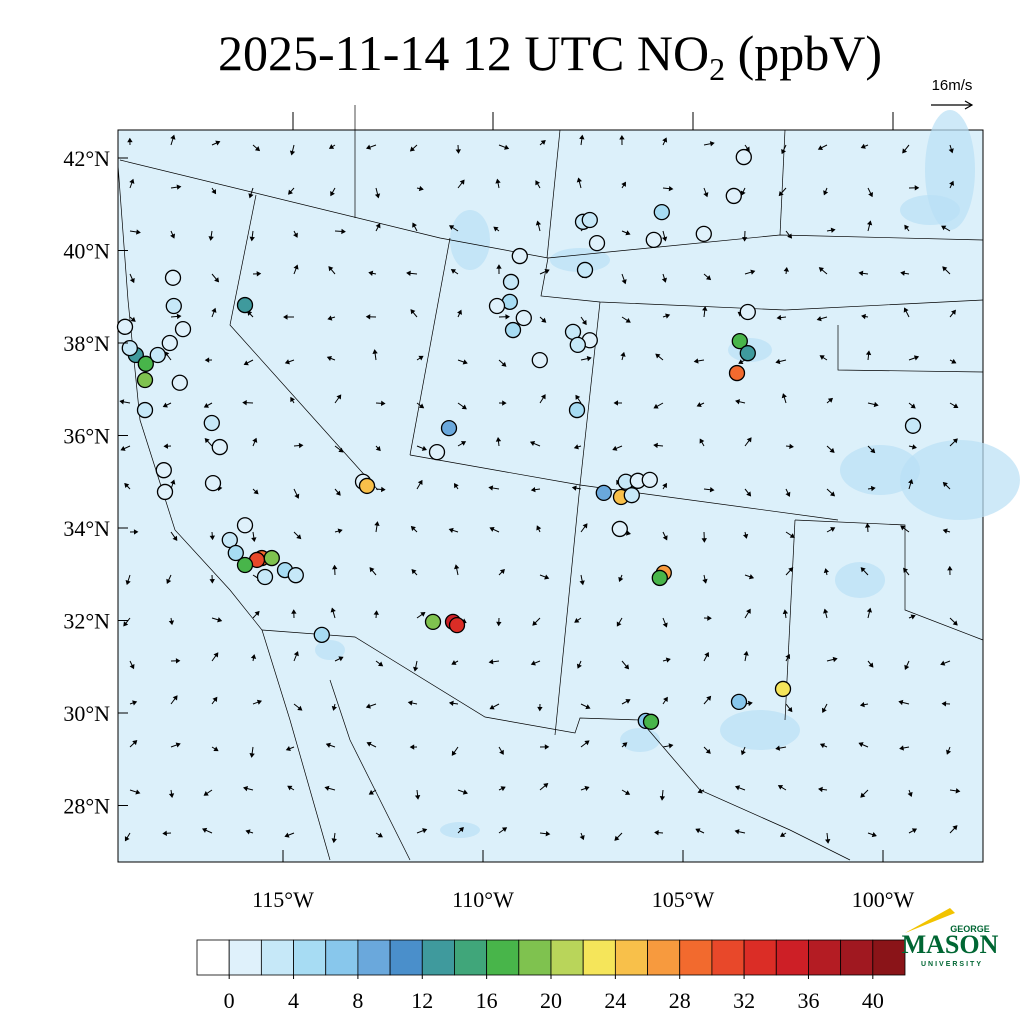  What do you see at coordinates (463, 53) in the screenshot?
I see `title-main: 2025-11-14 12 UTC NO` at bounding box center [463, 53].